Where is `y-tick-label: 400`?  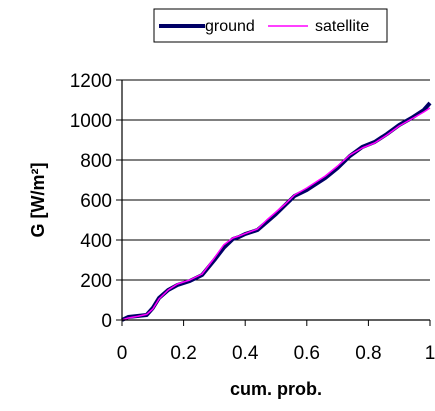
y-tick-label: 400 is located at coordinates (96, 241).